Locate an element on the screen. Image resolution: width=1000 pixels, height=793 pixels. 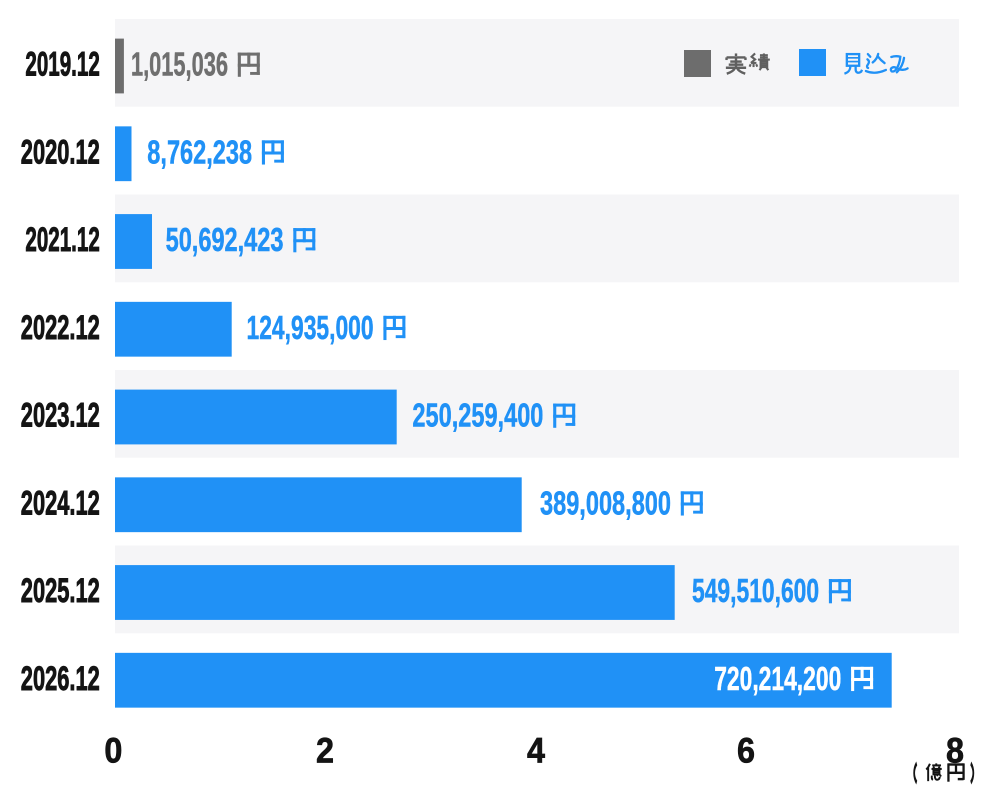
svg-text: 2026.12 is located at coordinates (60, 679).